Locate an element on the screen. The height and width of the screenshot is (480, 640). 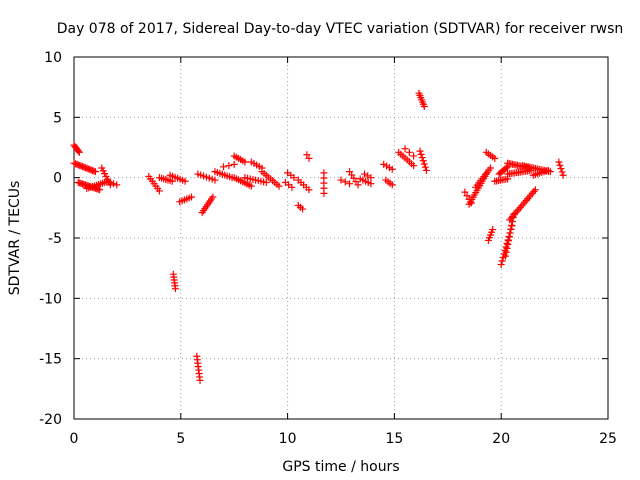
x-tick-label: 10 is located at coordinates (288, 439).